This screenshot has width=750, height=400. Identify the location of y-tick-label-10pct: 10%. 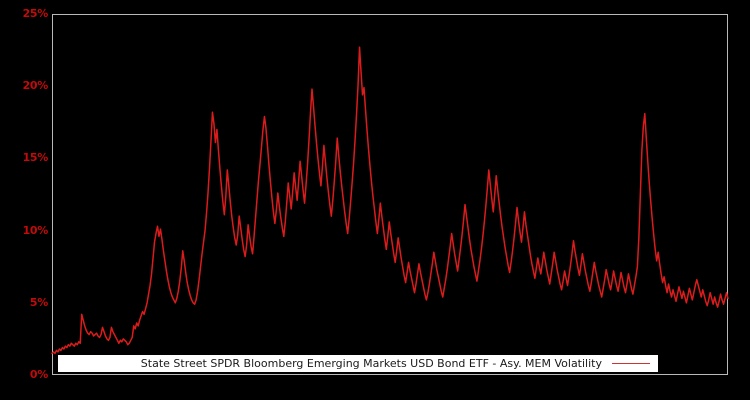
(35, 230).